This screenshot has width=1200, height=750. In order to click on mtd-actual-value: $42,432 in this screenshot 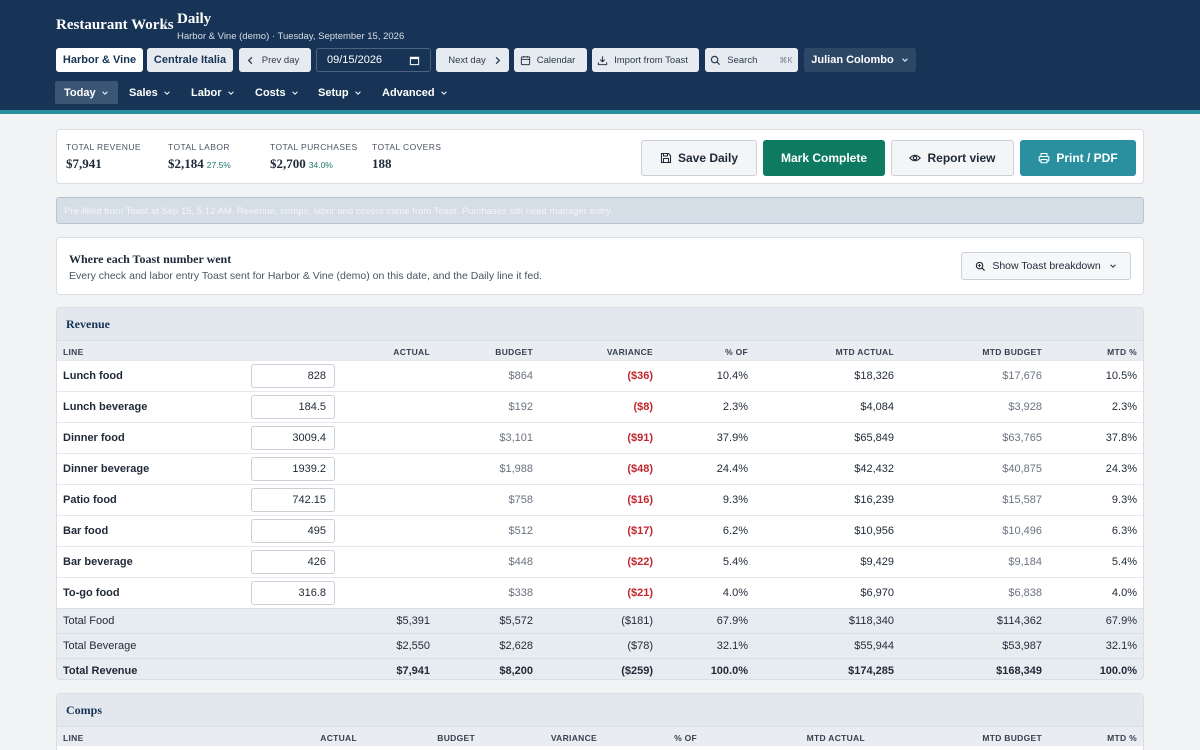, I will do `click(874, 469)`.